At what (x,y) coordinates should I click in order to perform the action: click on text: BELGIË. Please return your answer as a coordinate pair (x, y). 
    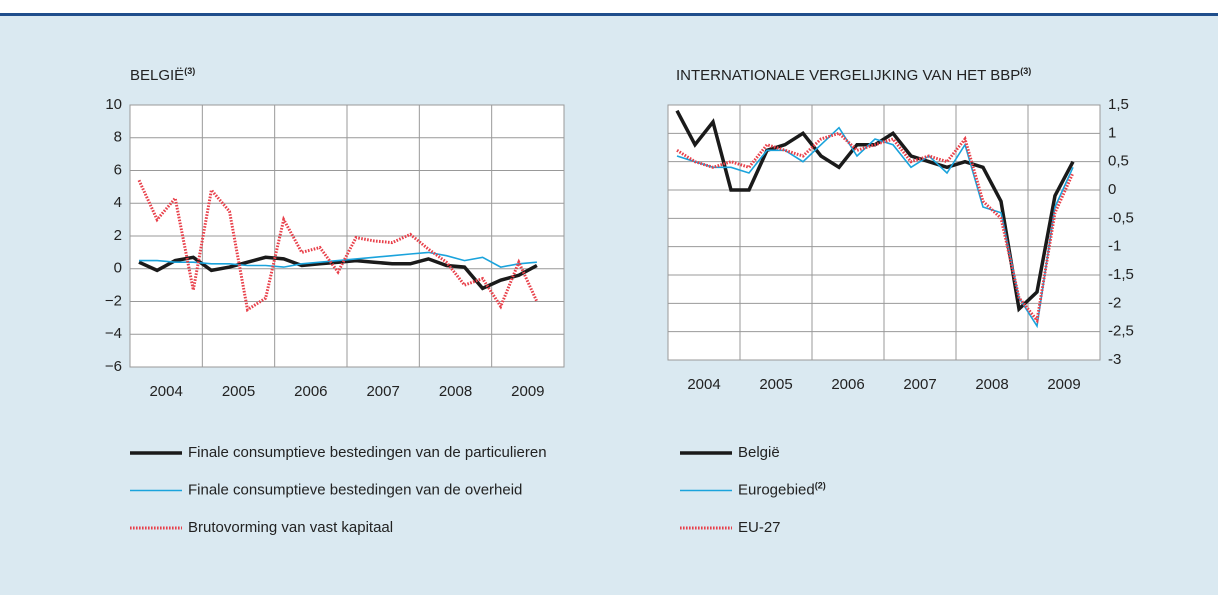
    Looking at the image, I should click on (157, 75).